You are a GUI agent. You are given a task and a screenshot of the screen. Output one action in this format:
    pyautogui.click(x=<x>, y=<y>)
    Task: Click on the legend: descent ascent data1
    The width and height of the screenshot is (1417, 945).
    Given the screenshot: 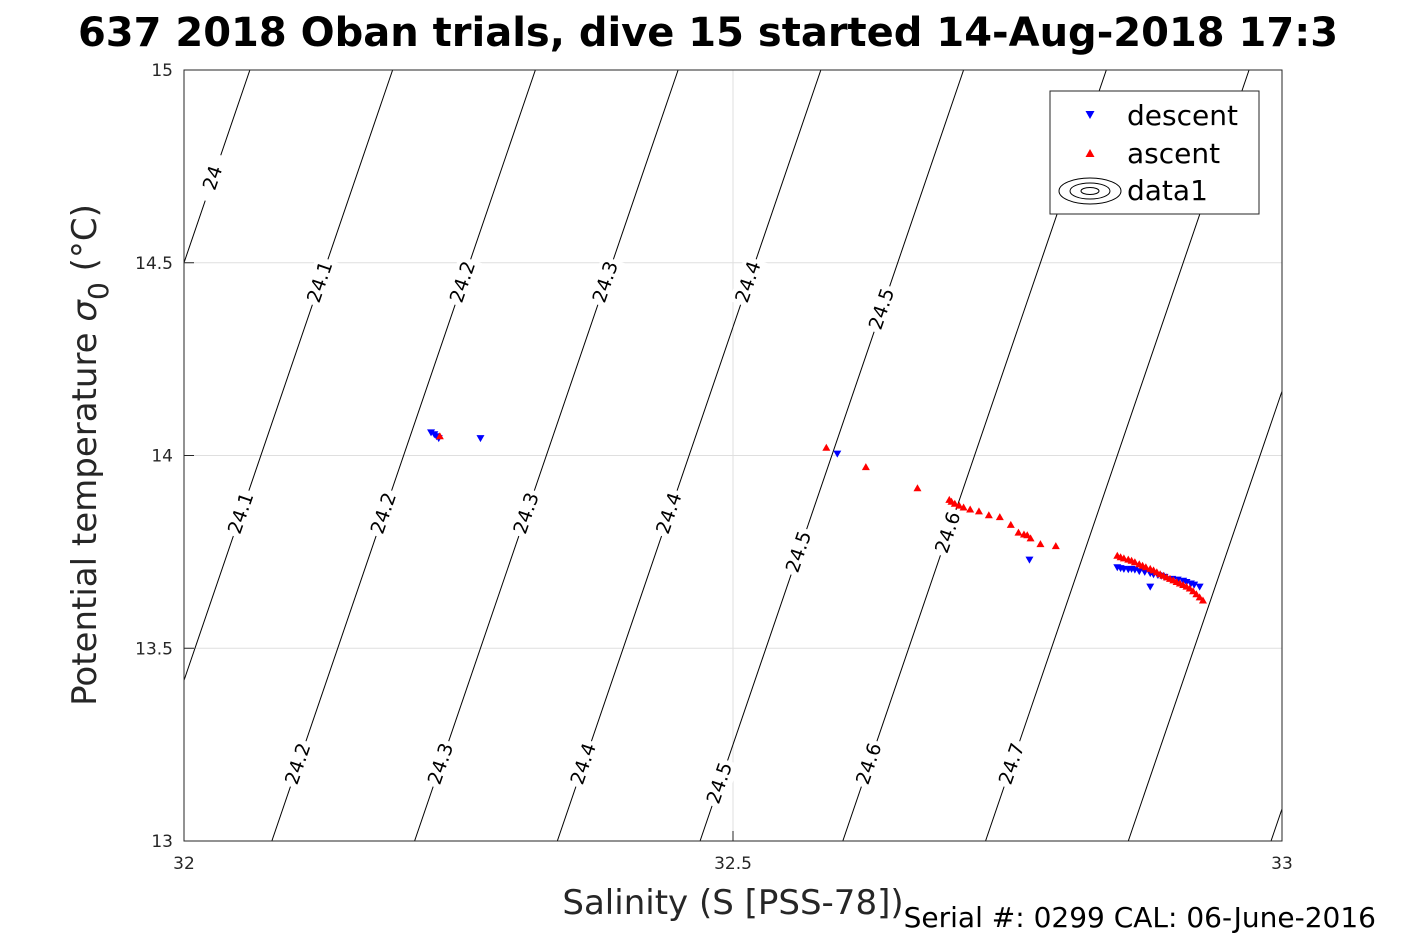 What is the action you would take?
    pyautogui.click(x=1154, y=152)
    